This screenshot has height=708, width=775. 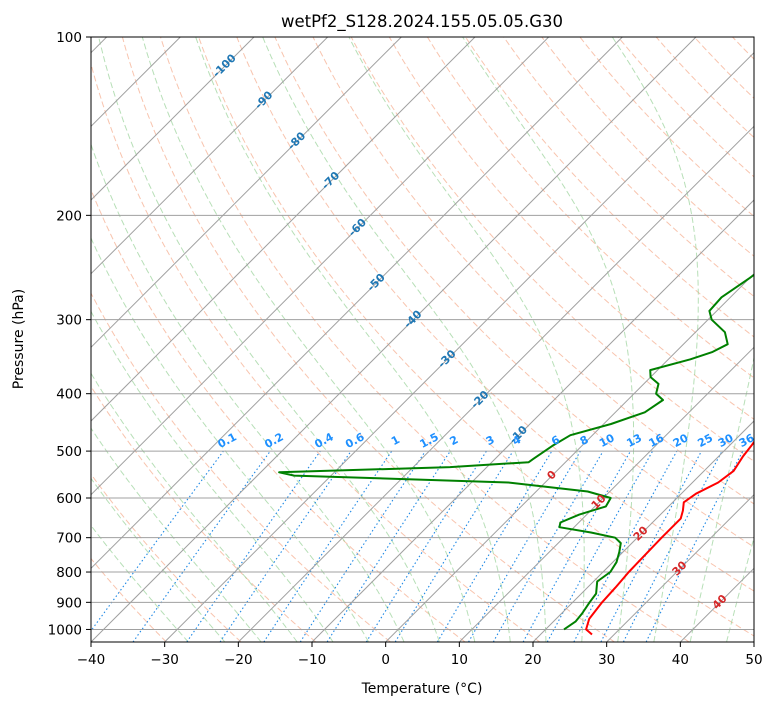 I want to click on mixing-ratio-label: 25, so click(x=705, y=440).